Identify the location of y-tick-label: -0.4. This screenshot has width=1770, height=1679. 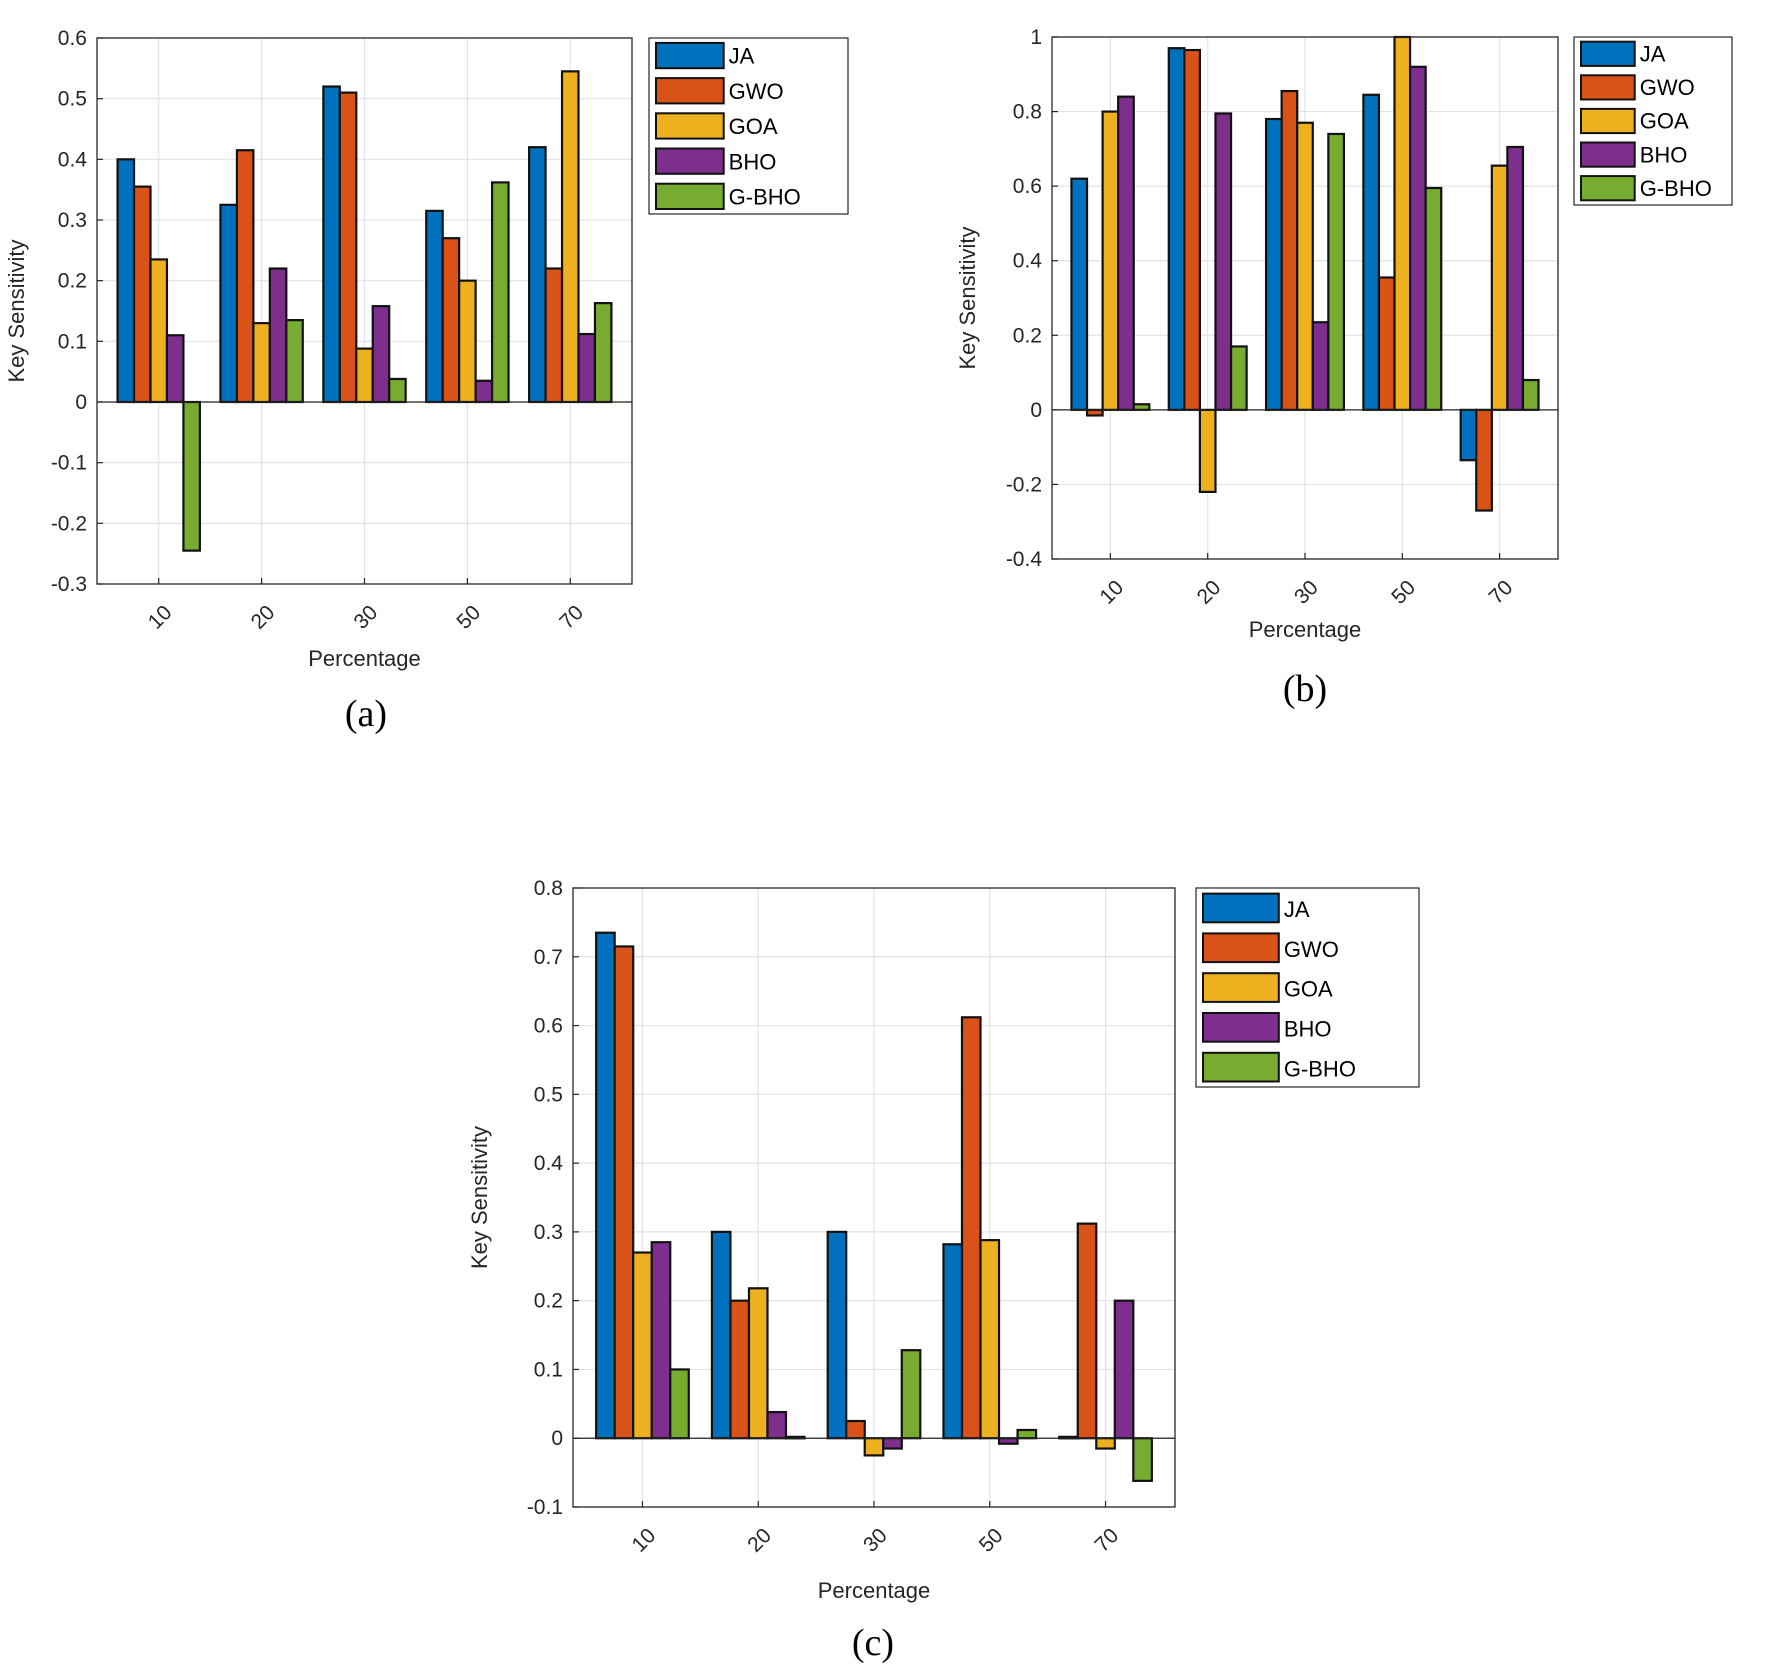
(1024, 559).